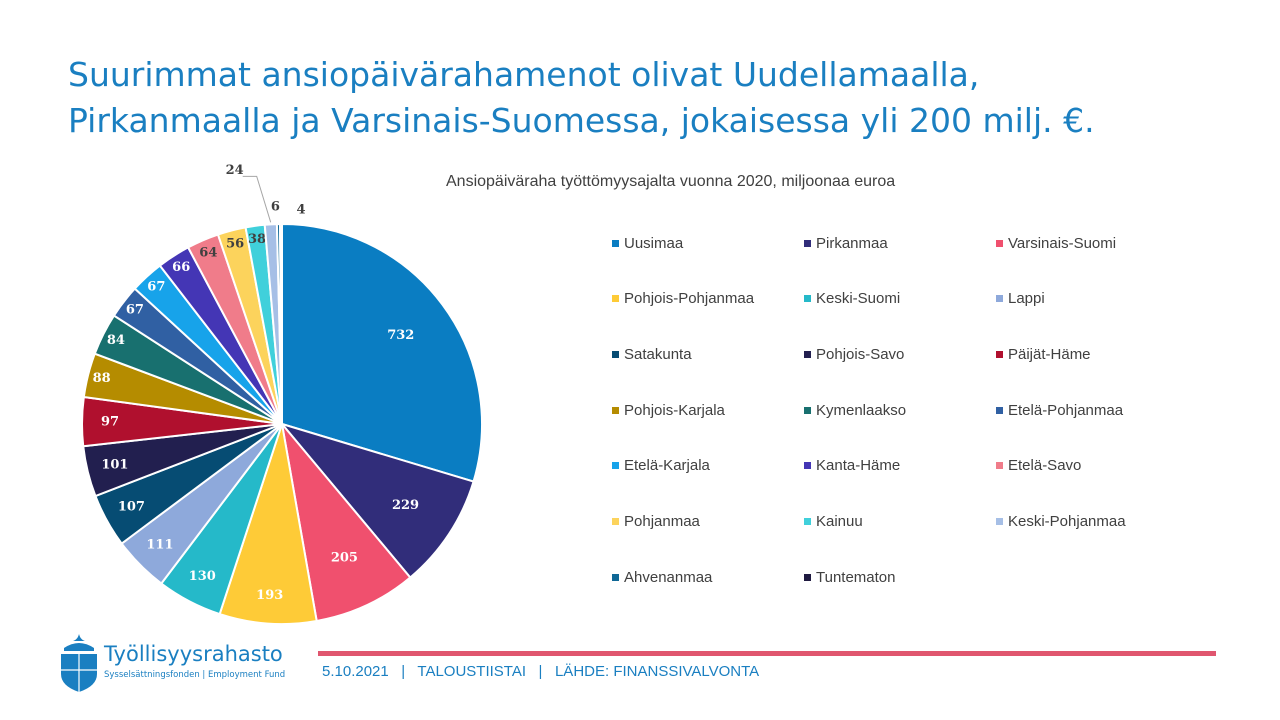 The height and width of the screenshot is (720, 1280). Describe the element at coordinates (861, 410) in the screenshot. I see `legend-label: Kymenlaakso` at that location.